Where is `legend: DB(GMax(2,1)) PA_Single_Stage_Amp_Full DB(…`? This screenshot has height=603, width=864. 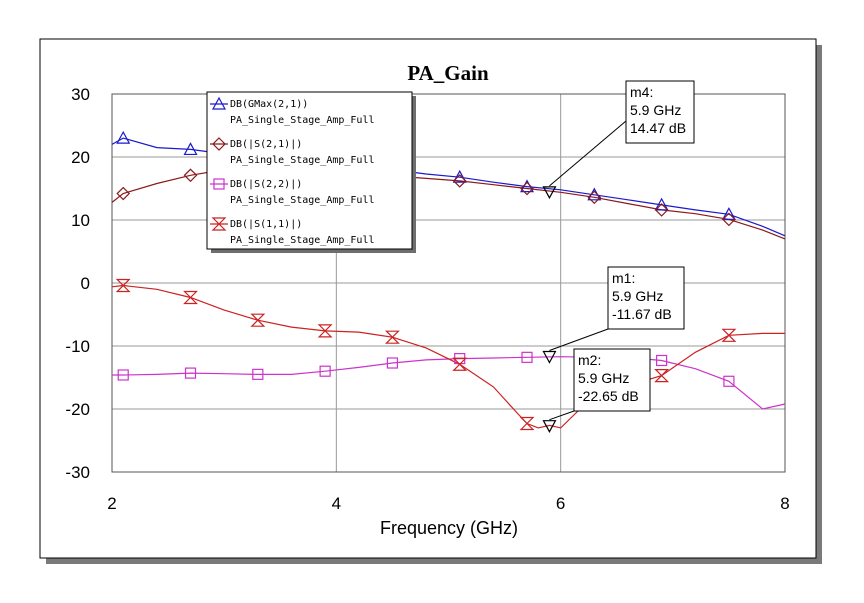
legend: DB(GMax(2,1)) PA_Single_Stage_Amp_Full DB(… is located at coordinates (311, 172).